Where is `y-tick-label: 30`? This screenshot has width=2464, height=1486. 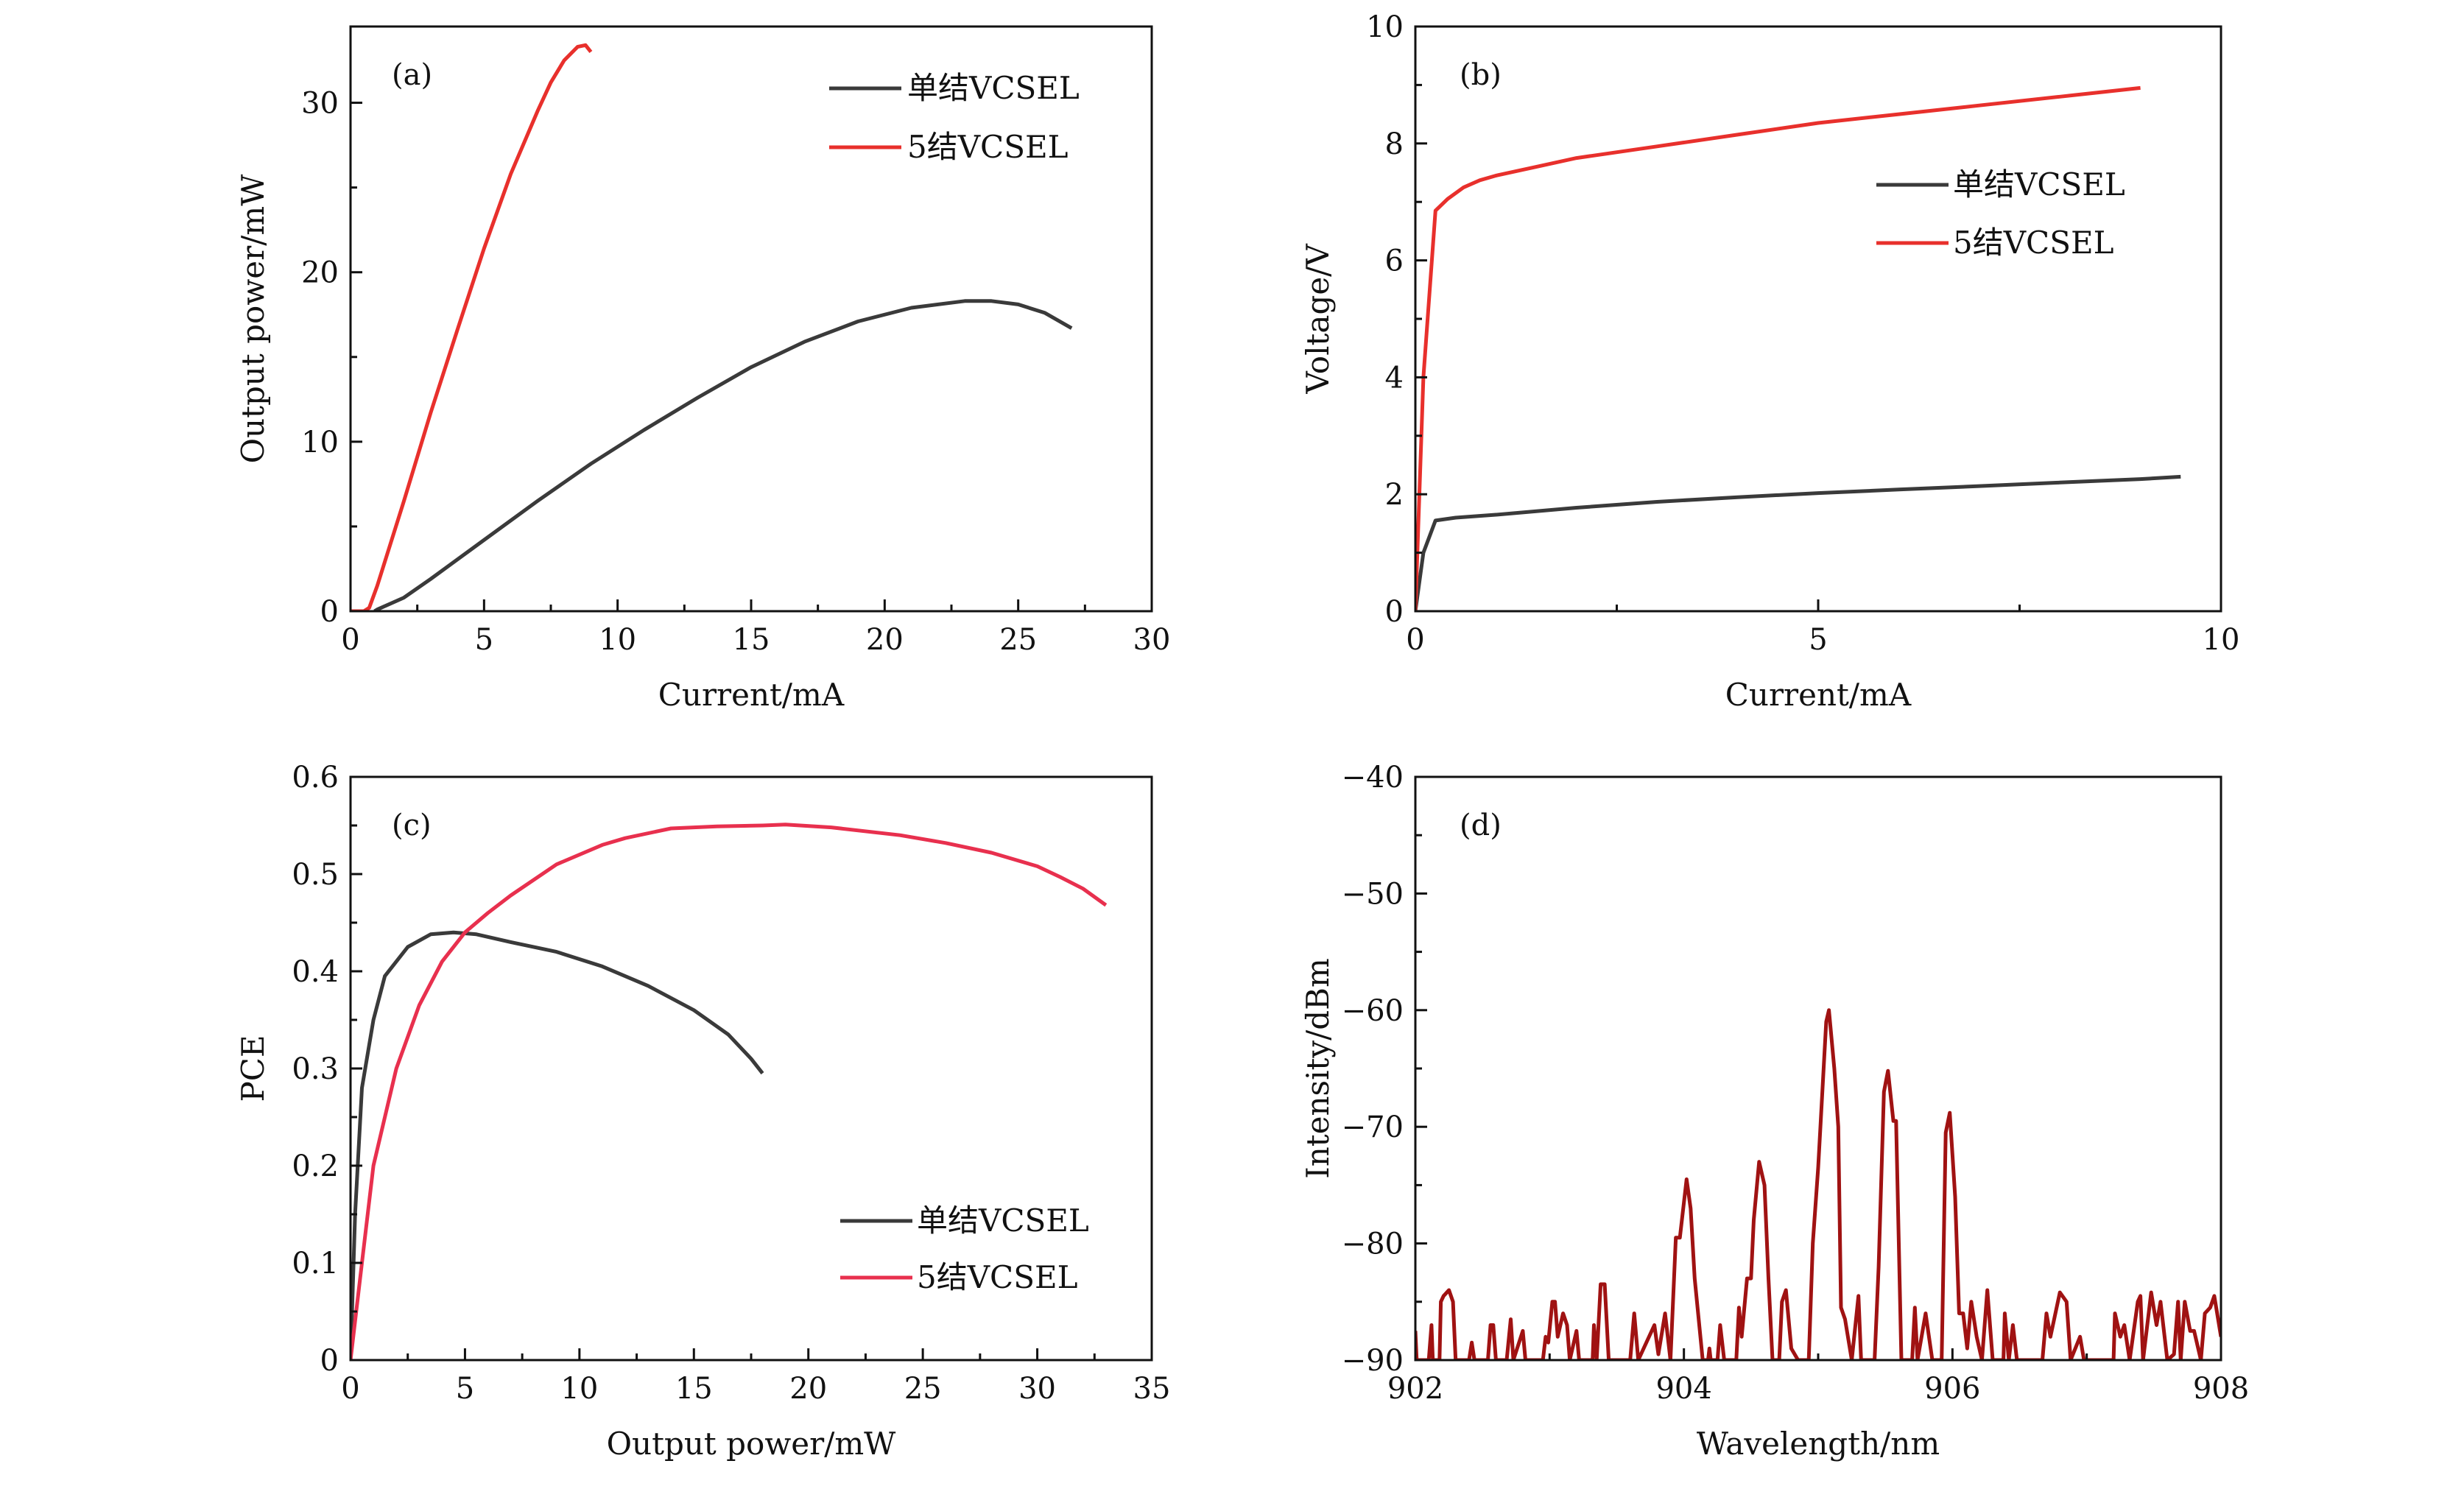 y-tick-label: 30 is located at coordinates (320, 104).